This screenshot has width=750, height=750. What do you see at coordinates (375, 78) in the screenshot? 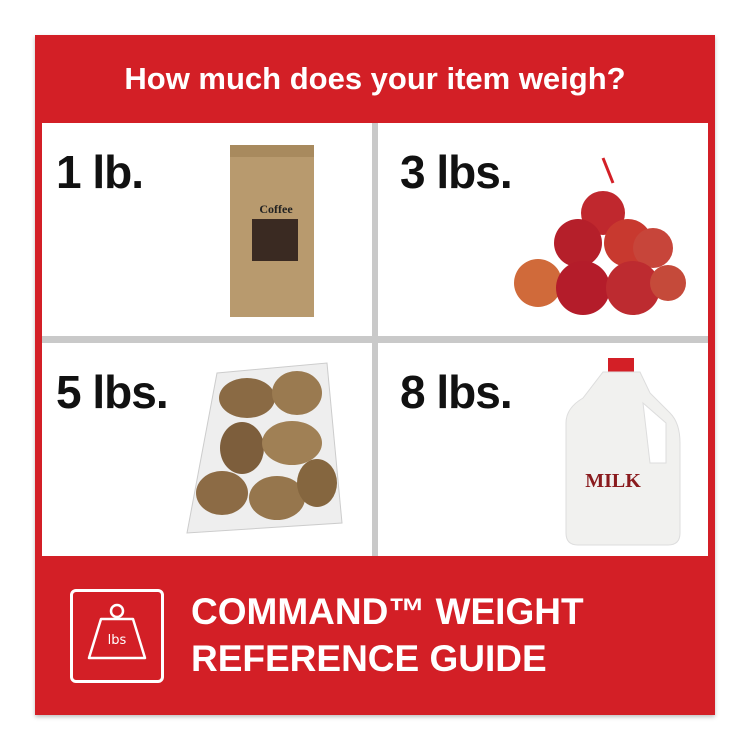
I see `headline: How much does your item weigh?` at bounding box center [375, 78].